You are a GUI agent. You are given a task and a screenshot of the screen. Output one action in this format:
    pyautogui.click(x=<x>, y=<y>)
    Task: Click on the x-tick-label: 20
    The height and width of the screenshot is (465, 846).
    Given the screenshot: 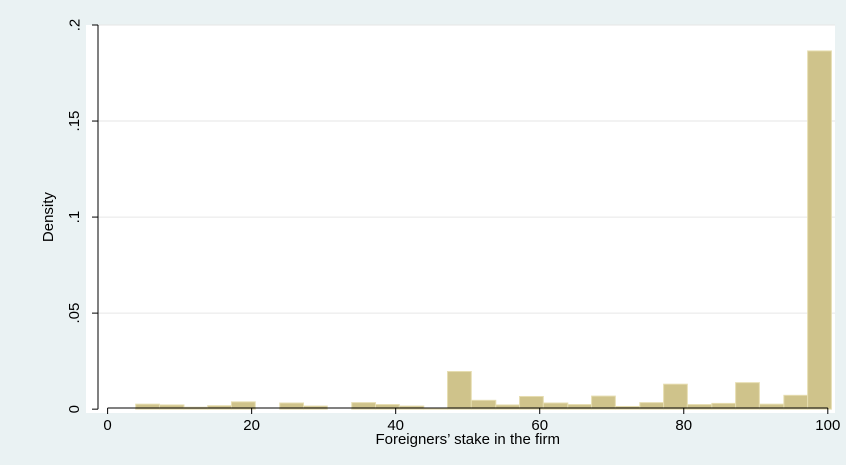 What is the action you would take?
    pyautogui.click(x=251, y=425)
    